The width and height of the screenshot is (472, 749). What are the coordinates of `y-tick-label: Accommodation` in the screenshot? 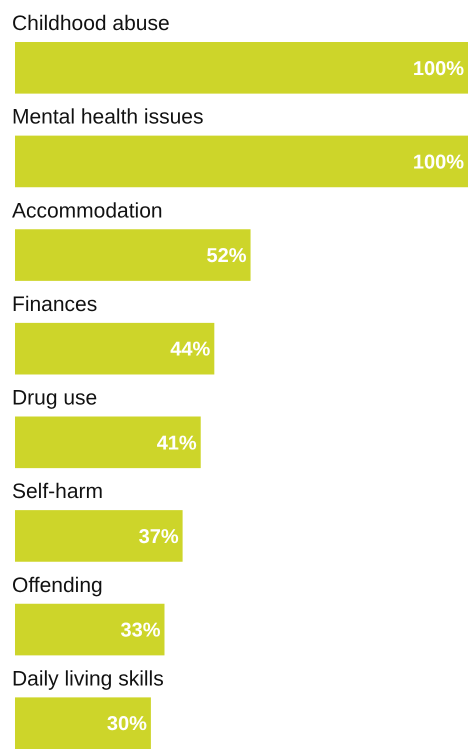 It's located at (87, 210).